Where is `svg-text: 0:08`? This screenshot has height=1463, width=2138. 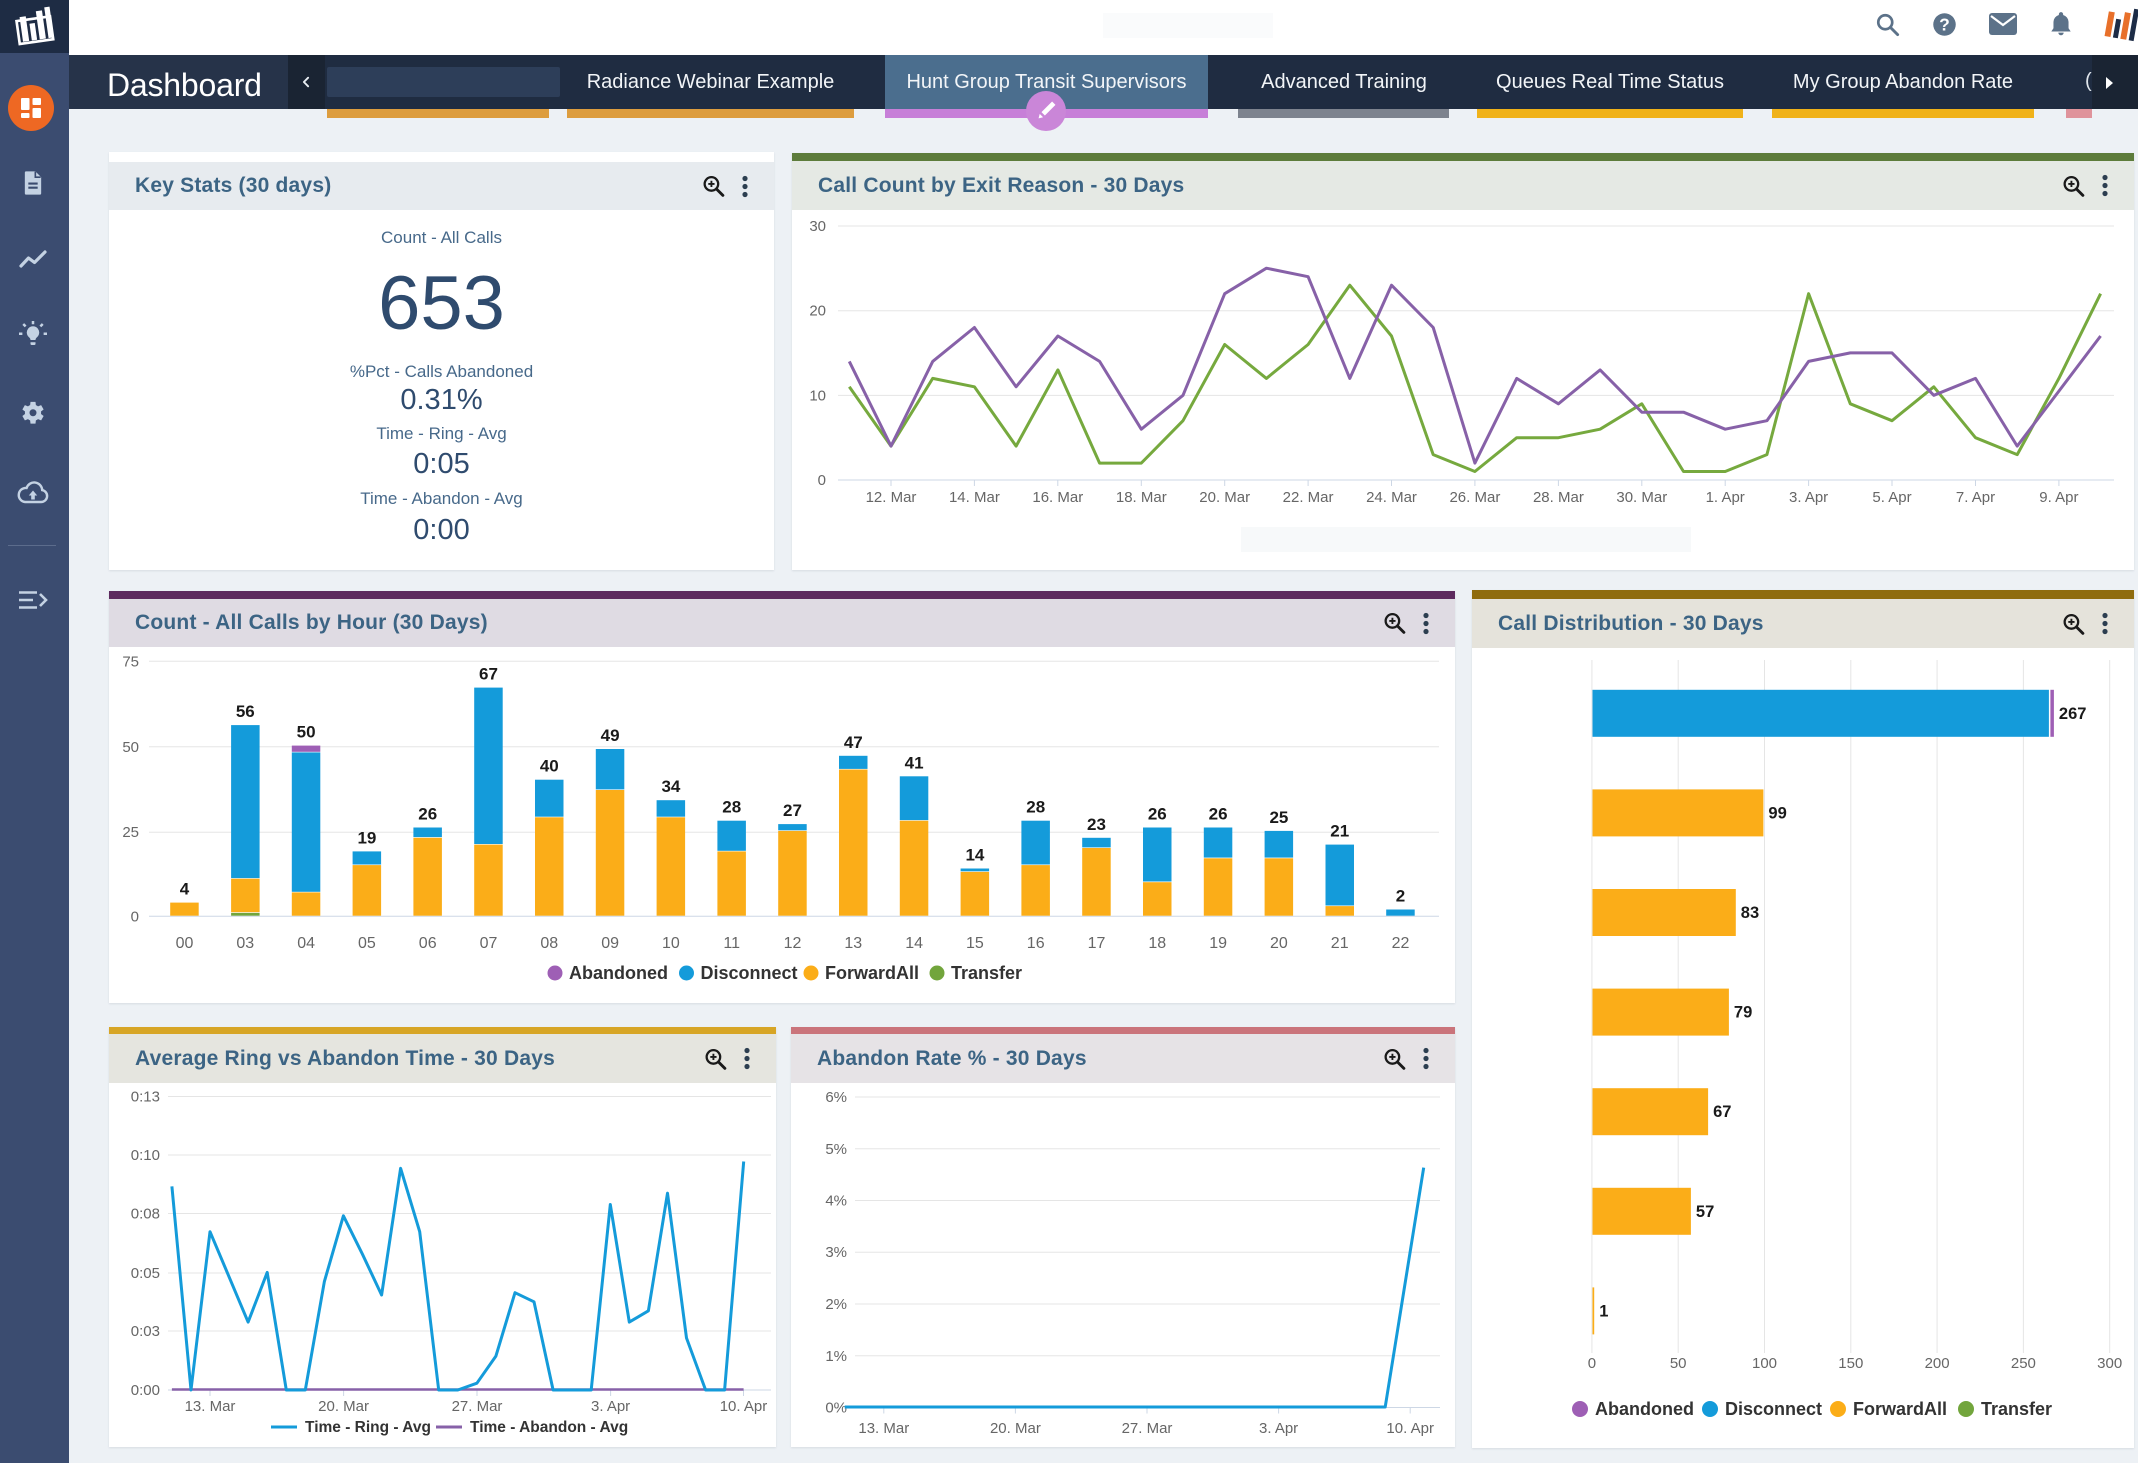
svg-text: 0:08 is located at coordinates (145, 1214).